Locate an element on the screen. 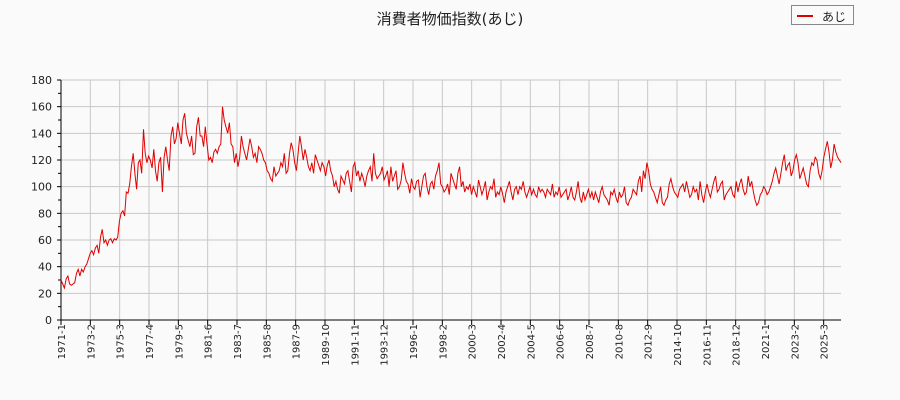 Image resolution: width=900 pixels, height=400 pixels. x-tick-label: 1993-12 is located at coordinates (385, 345).